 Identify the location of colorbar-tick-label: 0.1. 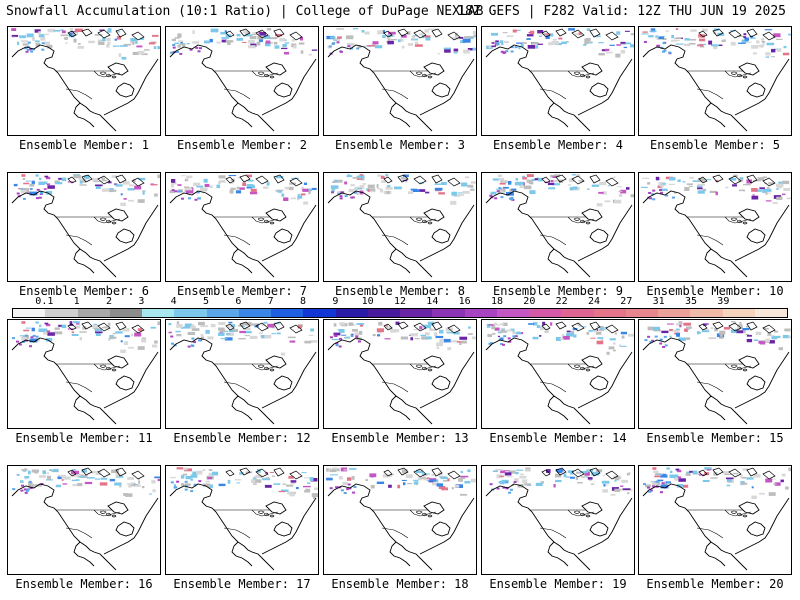
(44, 301).